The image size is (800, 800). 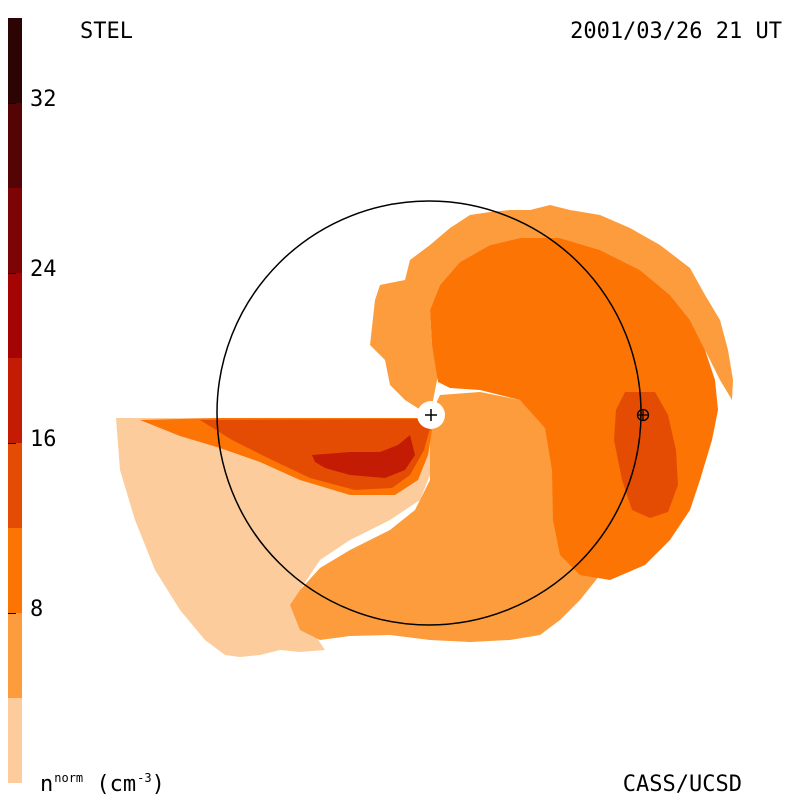 What do you see at coordinates (144, 778) in the screenshot?
I see `unit-exponent: -3` at bounding box center [144, 778].